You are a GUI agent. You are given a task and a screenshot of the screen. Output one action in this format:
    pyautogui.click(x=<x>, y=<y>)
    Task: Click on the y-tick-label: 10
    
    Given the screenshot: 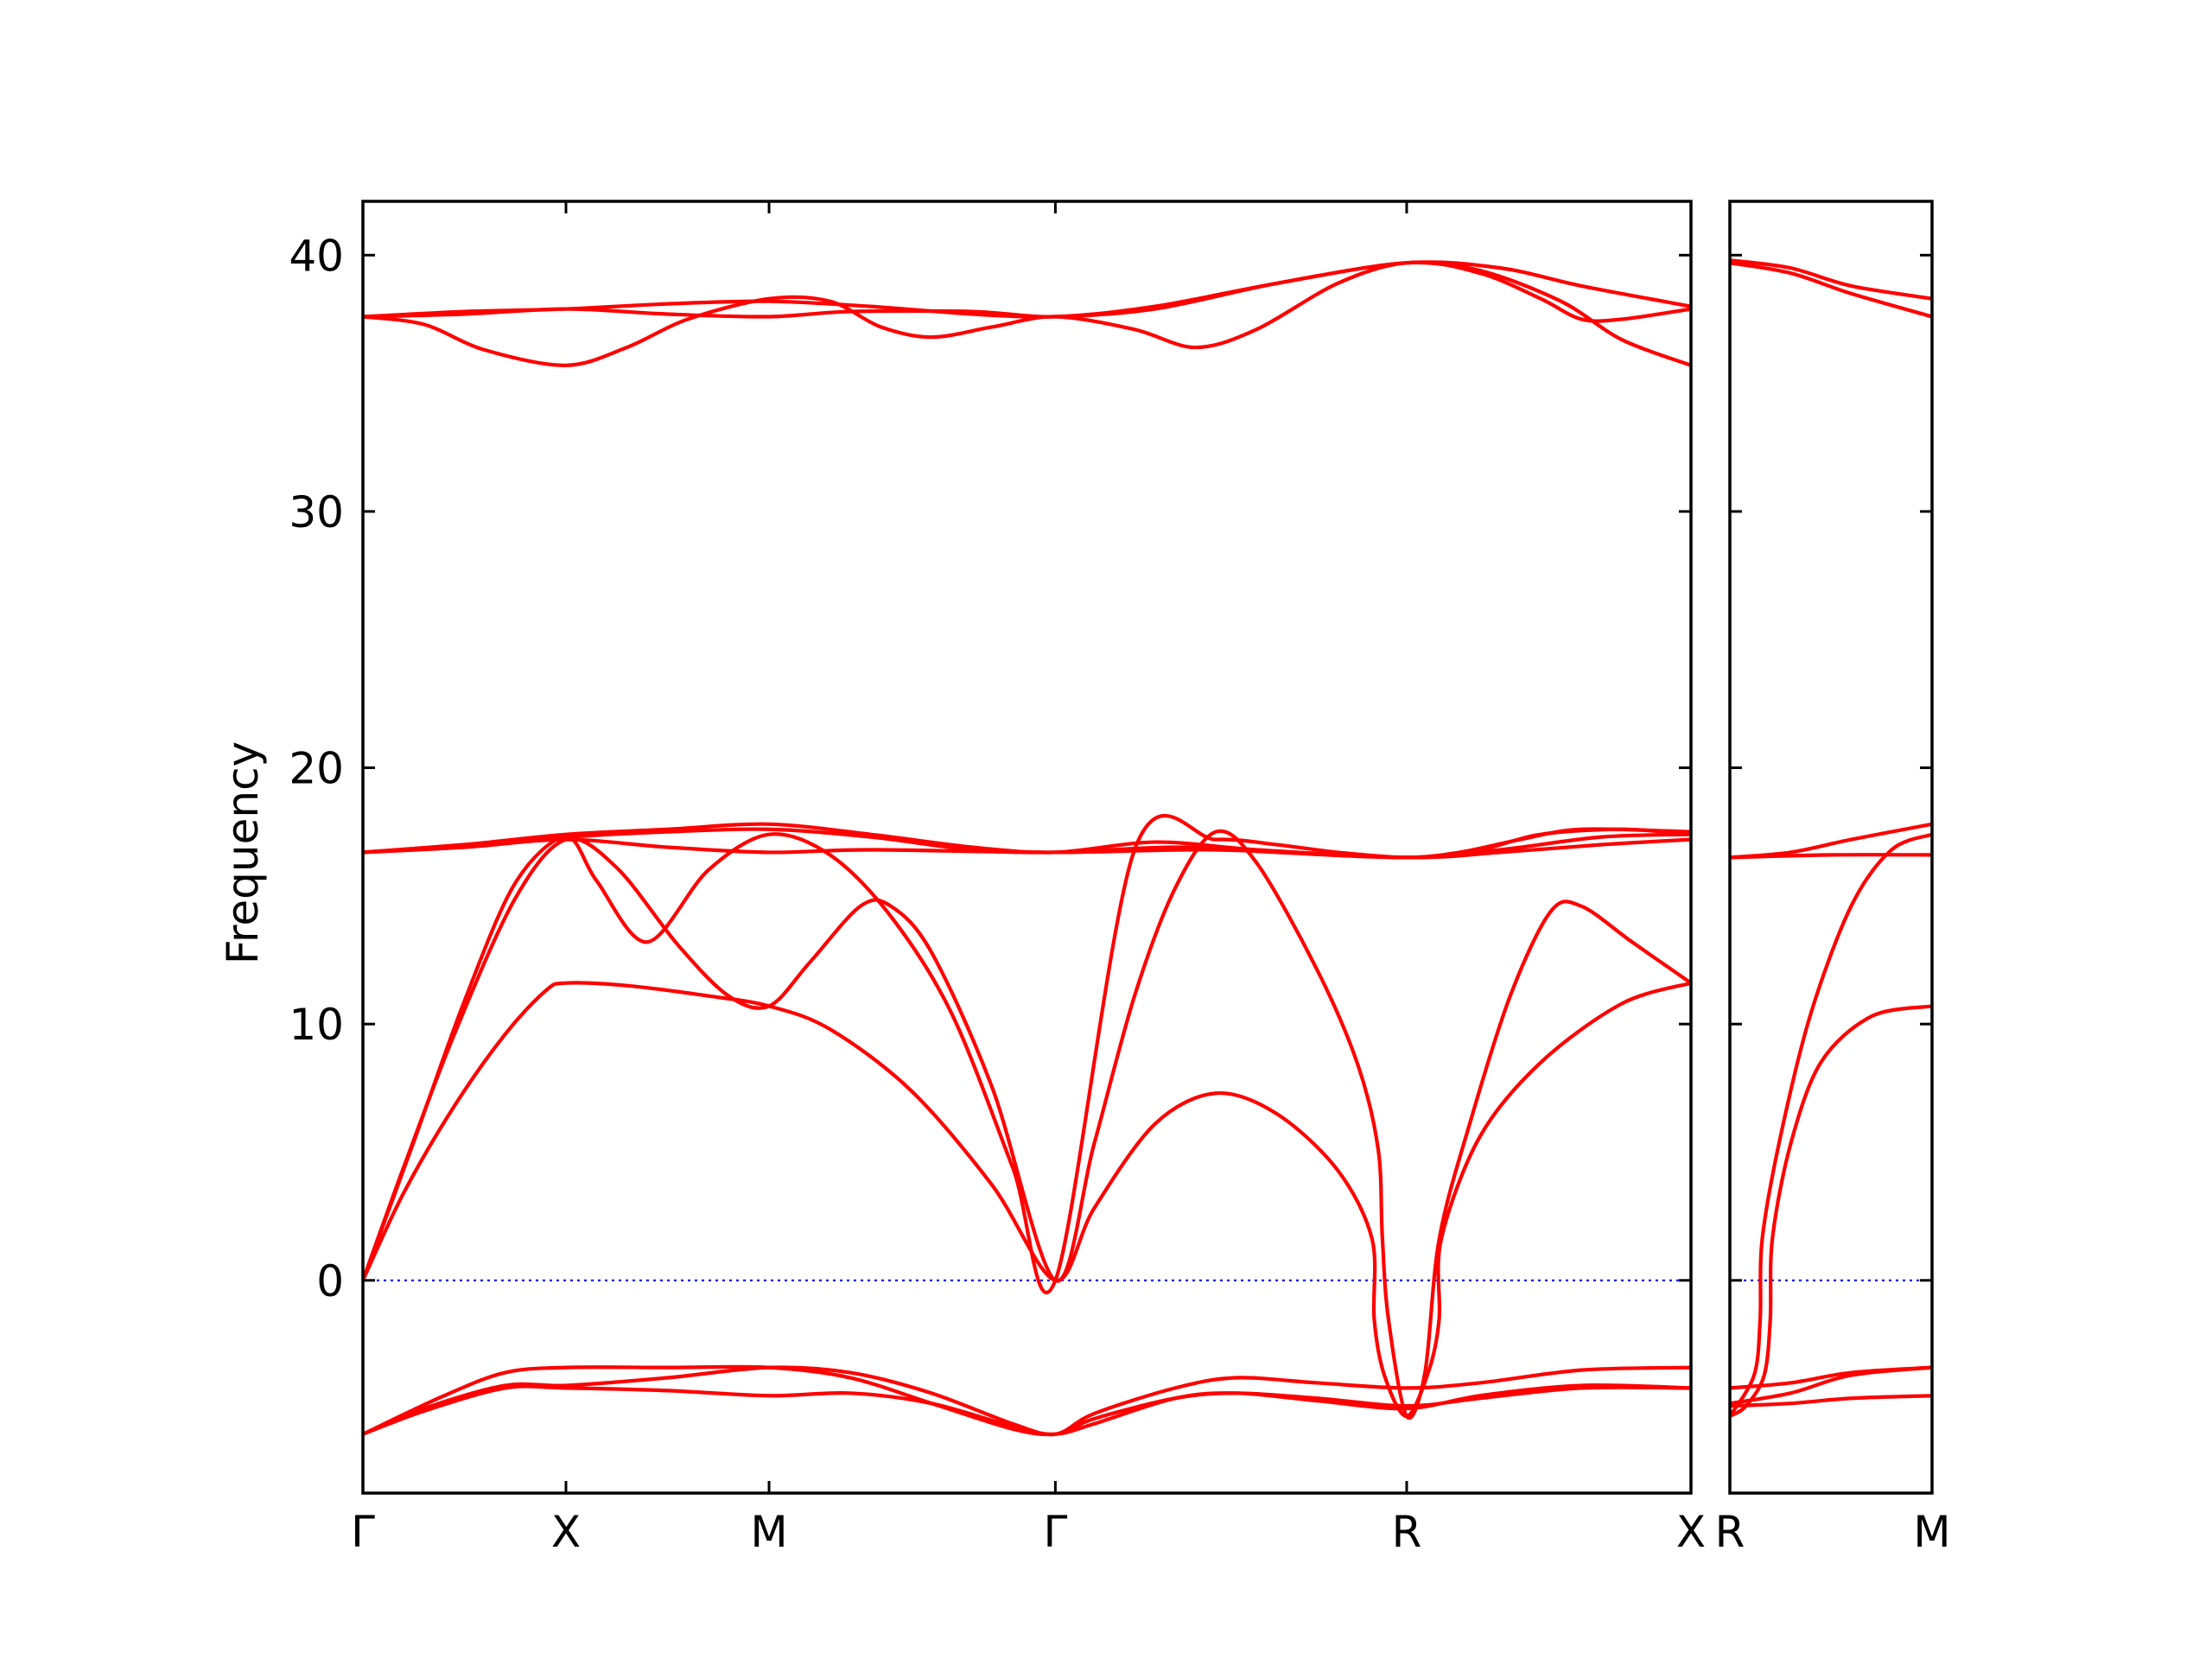 What is the action you would take?
    pyautogui.click(x=316, y=1025)
    